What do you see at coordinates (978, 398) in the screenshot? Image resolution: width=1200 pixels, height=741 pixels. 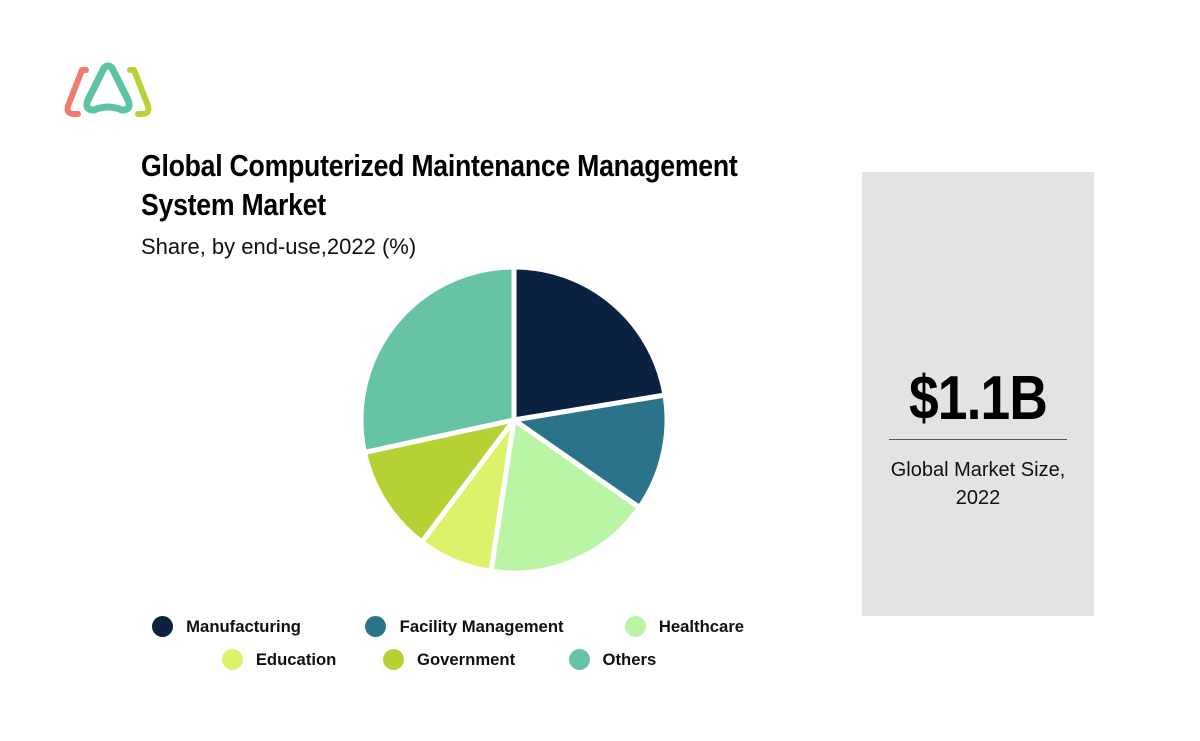 I see `market-size-value: $1.1B` at bounding box center [978, 398].